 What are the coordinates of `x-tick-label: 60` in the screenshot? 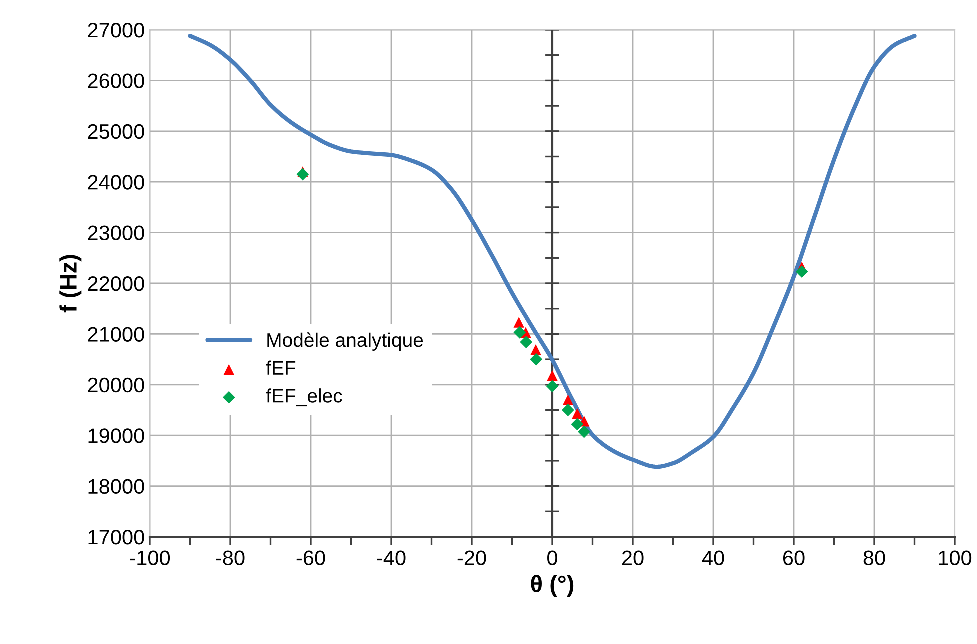 It's located at (794, 558).